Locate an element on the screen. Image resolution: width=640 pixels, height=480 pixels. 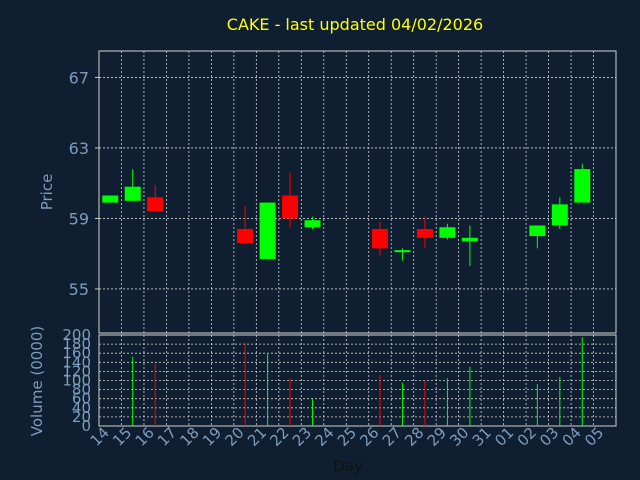
price-tick-label: 63 is located at coordinates (79, 148).